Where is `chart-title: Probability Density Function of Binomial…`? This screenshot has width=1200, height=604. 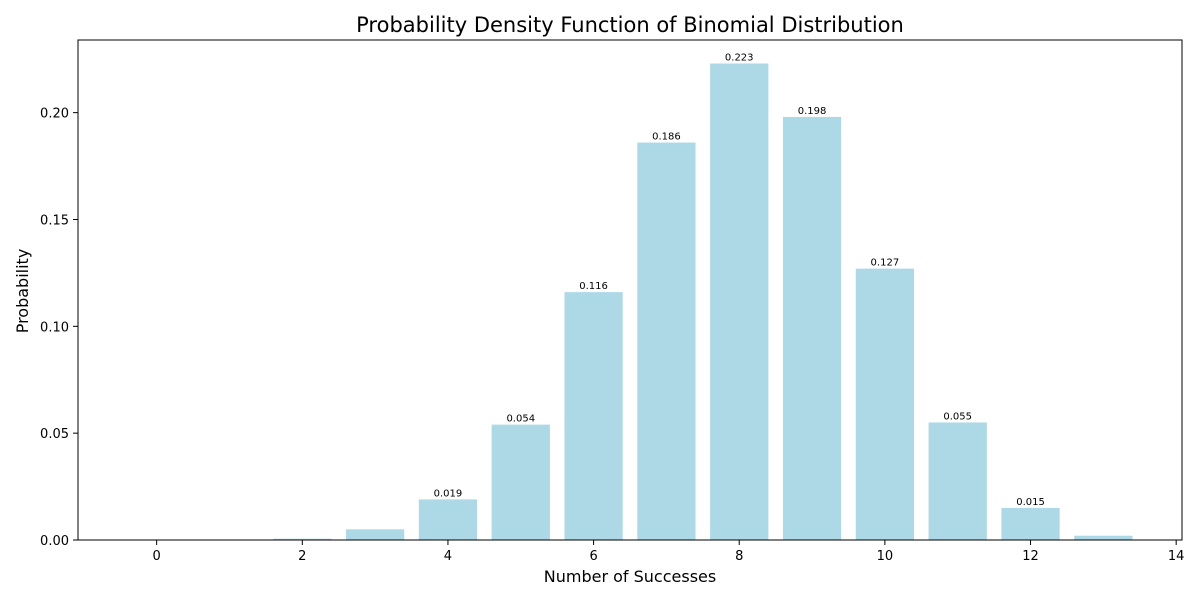 chart-title: Probability Density Function of Binomial… is located at coordinates (630, 25).